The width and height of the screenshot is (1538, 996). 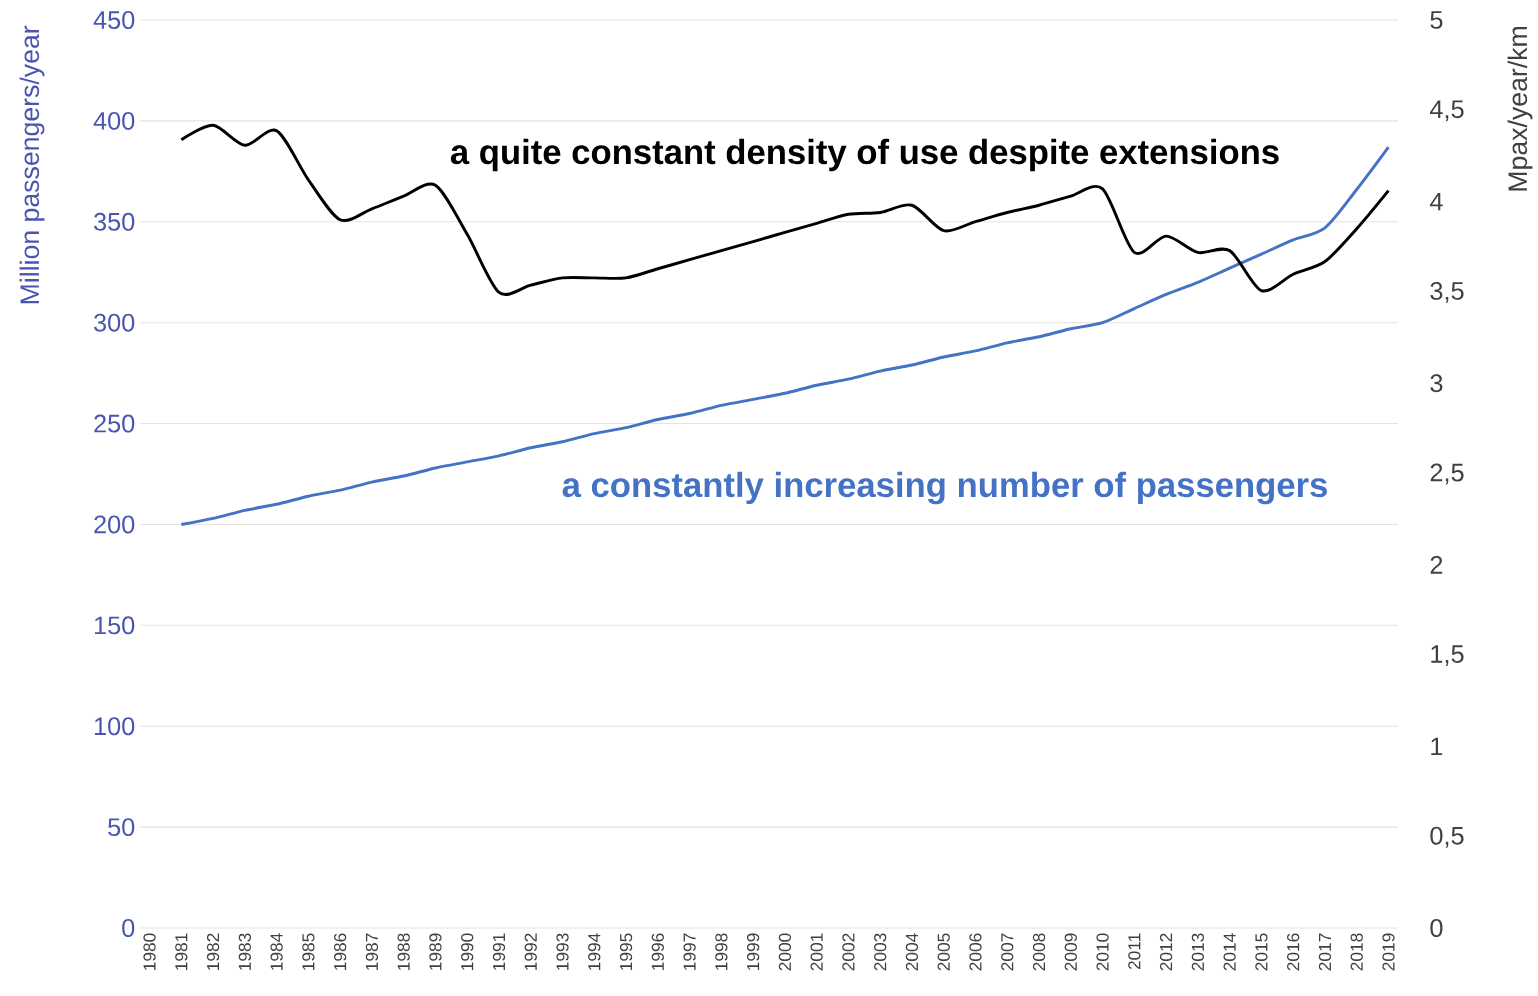 What do you see at coordinates (181, 951) in the screenshot?
I see `x-tick-label: 1981` at bounding box center [181, 951].